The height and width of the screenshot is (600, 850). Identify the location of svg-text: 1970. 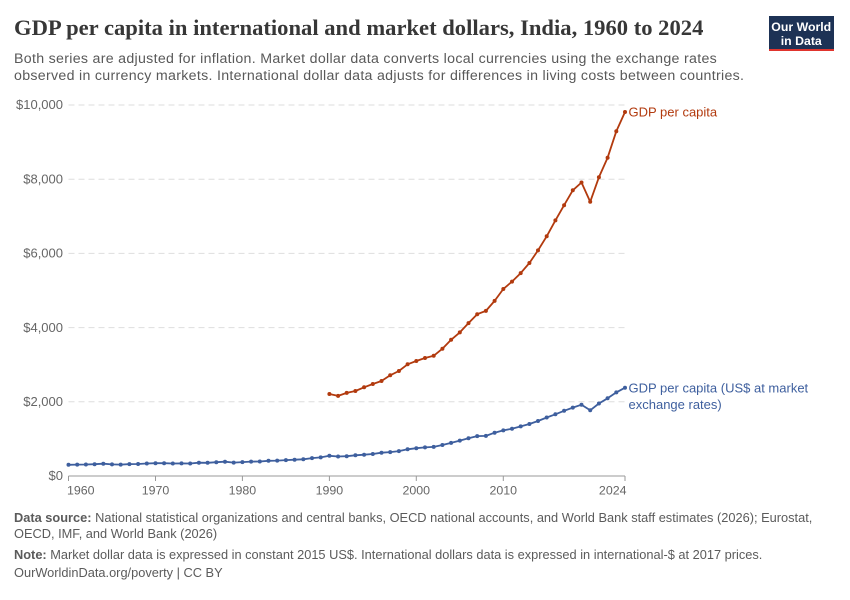
(156, 491).